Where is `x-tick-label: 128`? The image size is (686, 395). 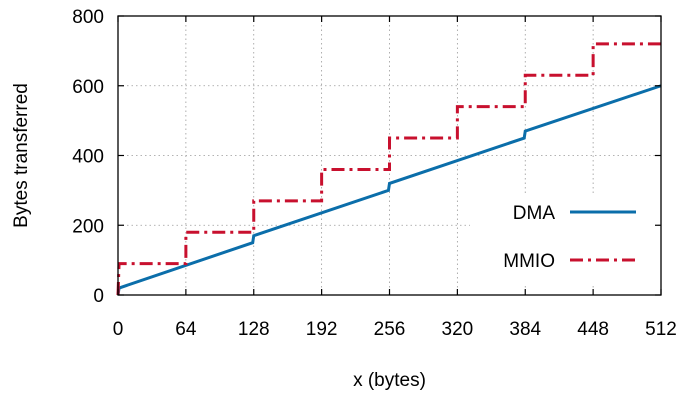
x-tick-label: 128 is located at coordinates (254, 329).